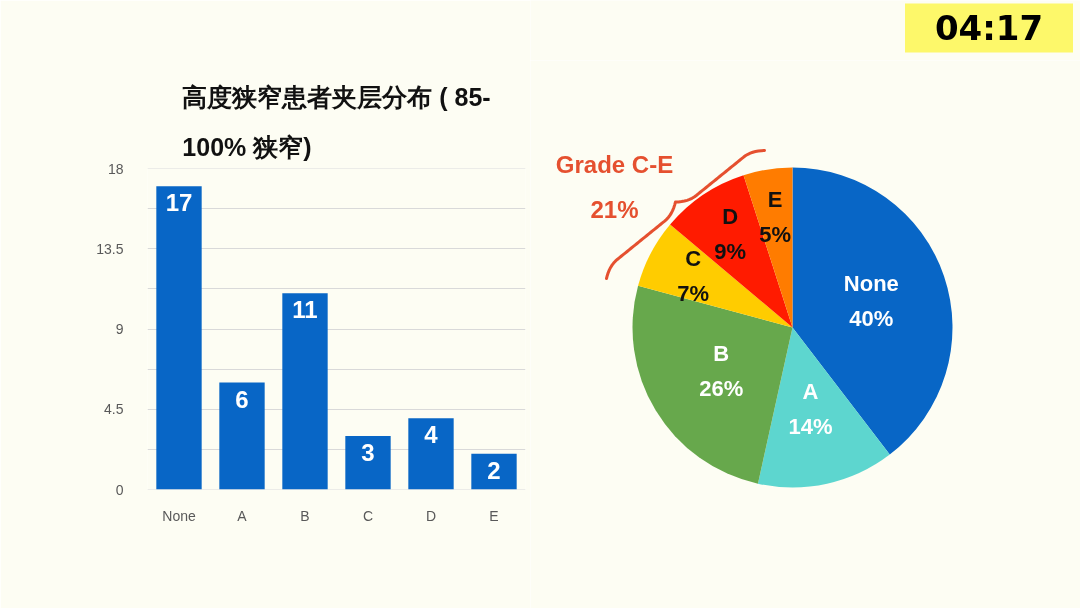 This screenshot has height=608, width=1080. Describe the element at coordinates (368, 452) in the screenshot. I see `data-label: 3` at that location.